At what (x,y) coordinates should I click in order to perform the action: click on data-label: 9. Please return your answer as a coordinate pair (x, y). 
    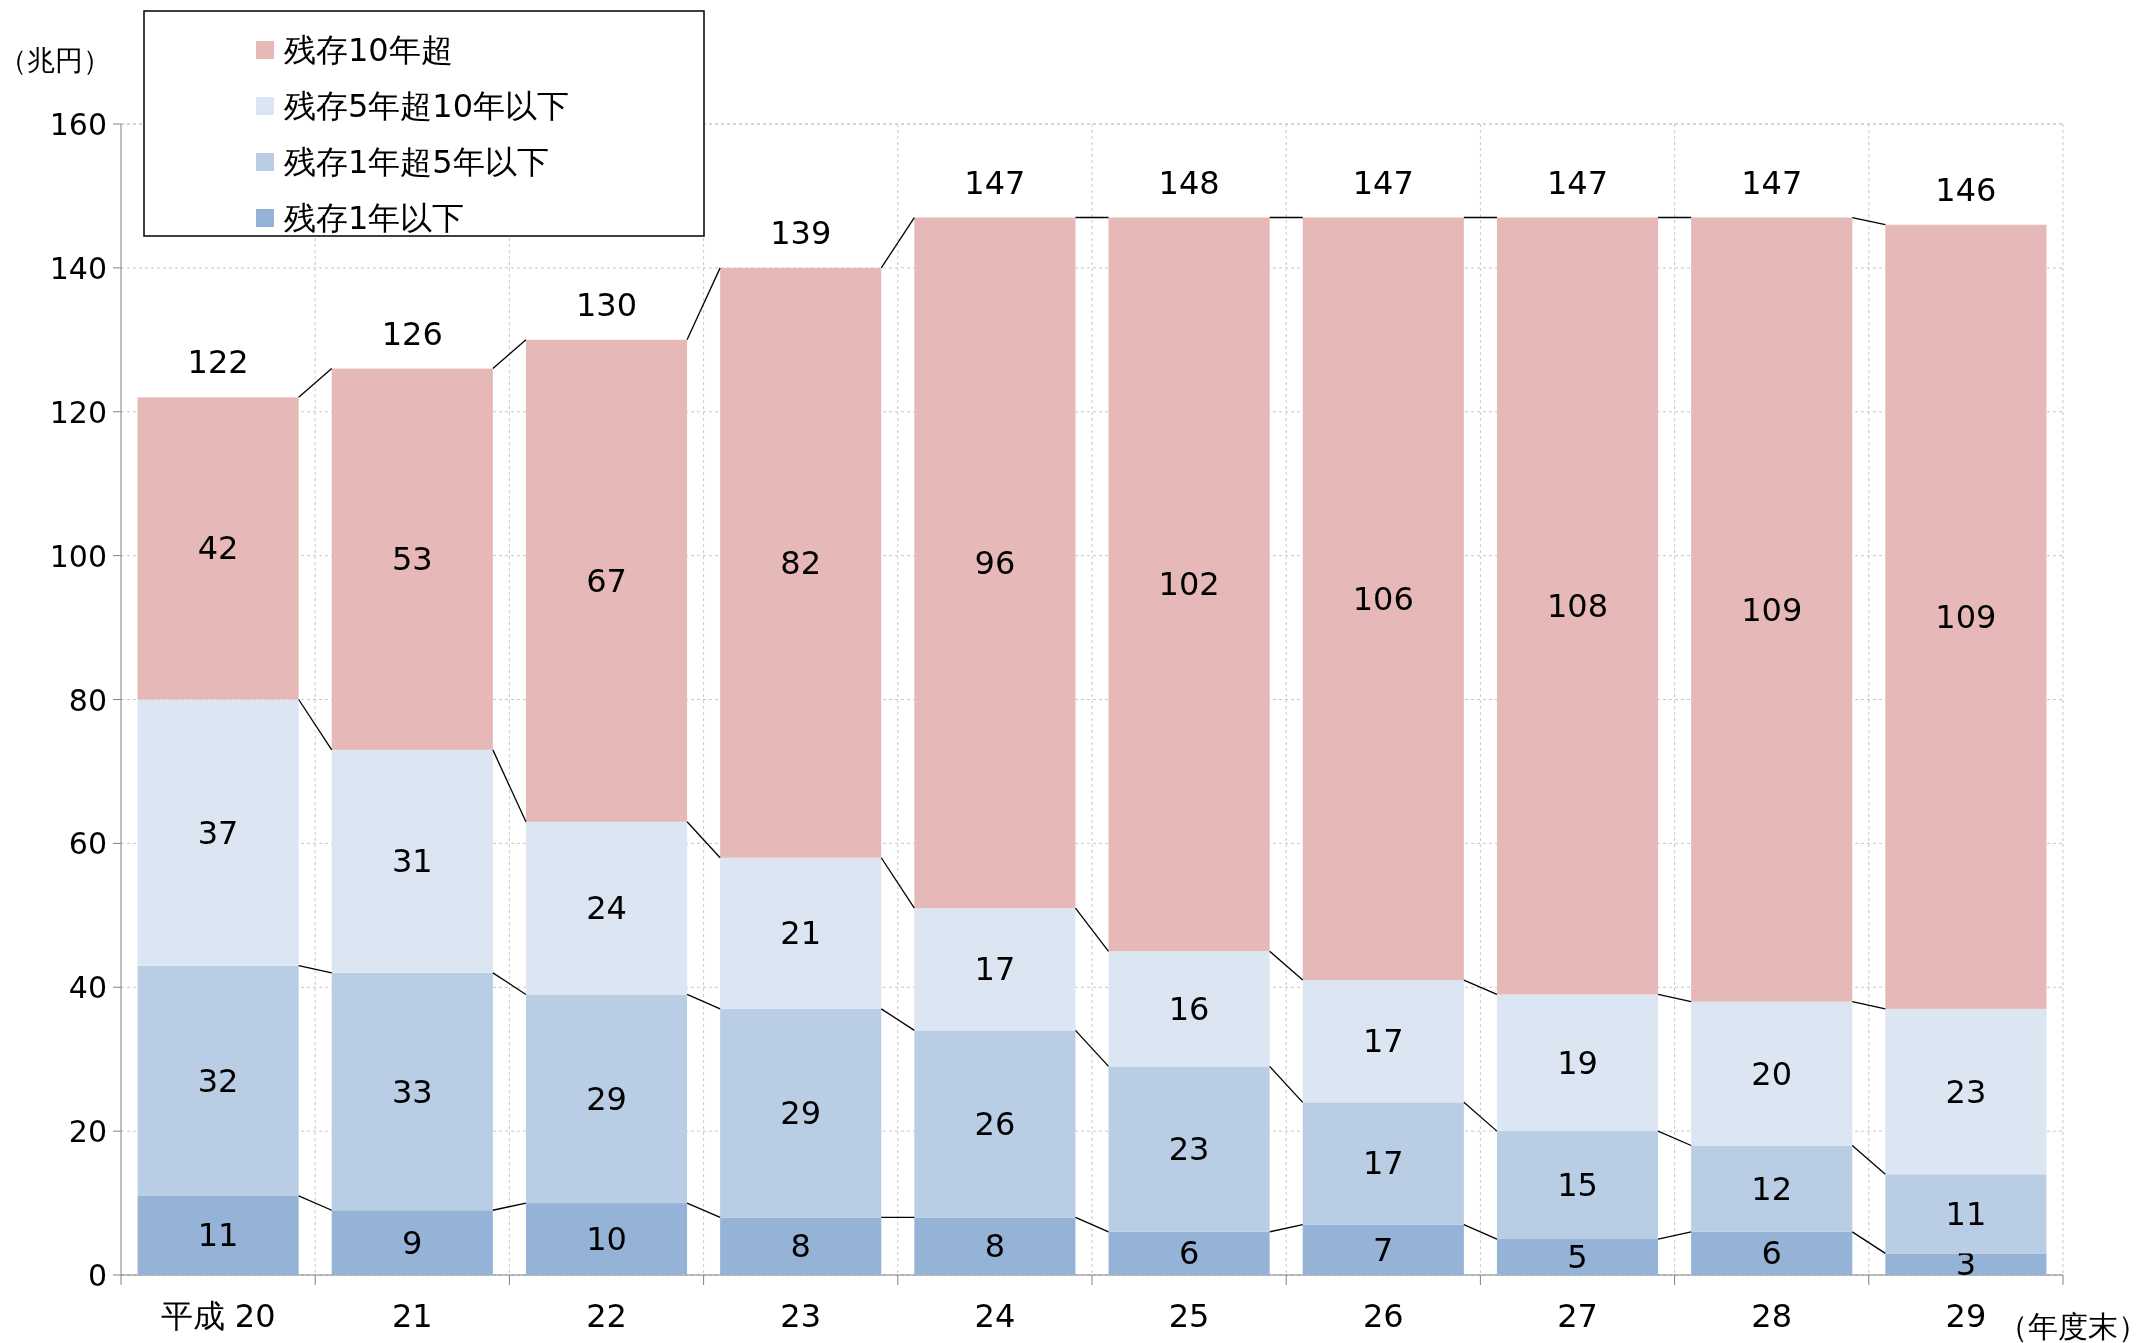
    Looking at the image, I should click on (412, 1242).